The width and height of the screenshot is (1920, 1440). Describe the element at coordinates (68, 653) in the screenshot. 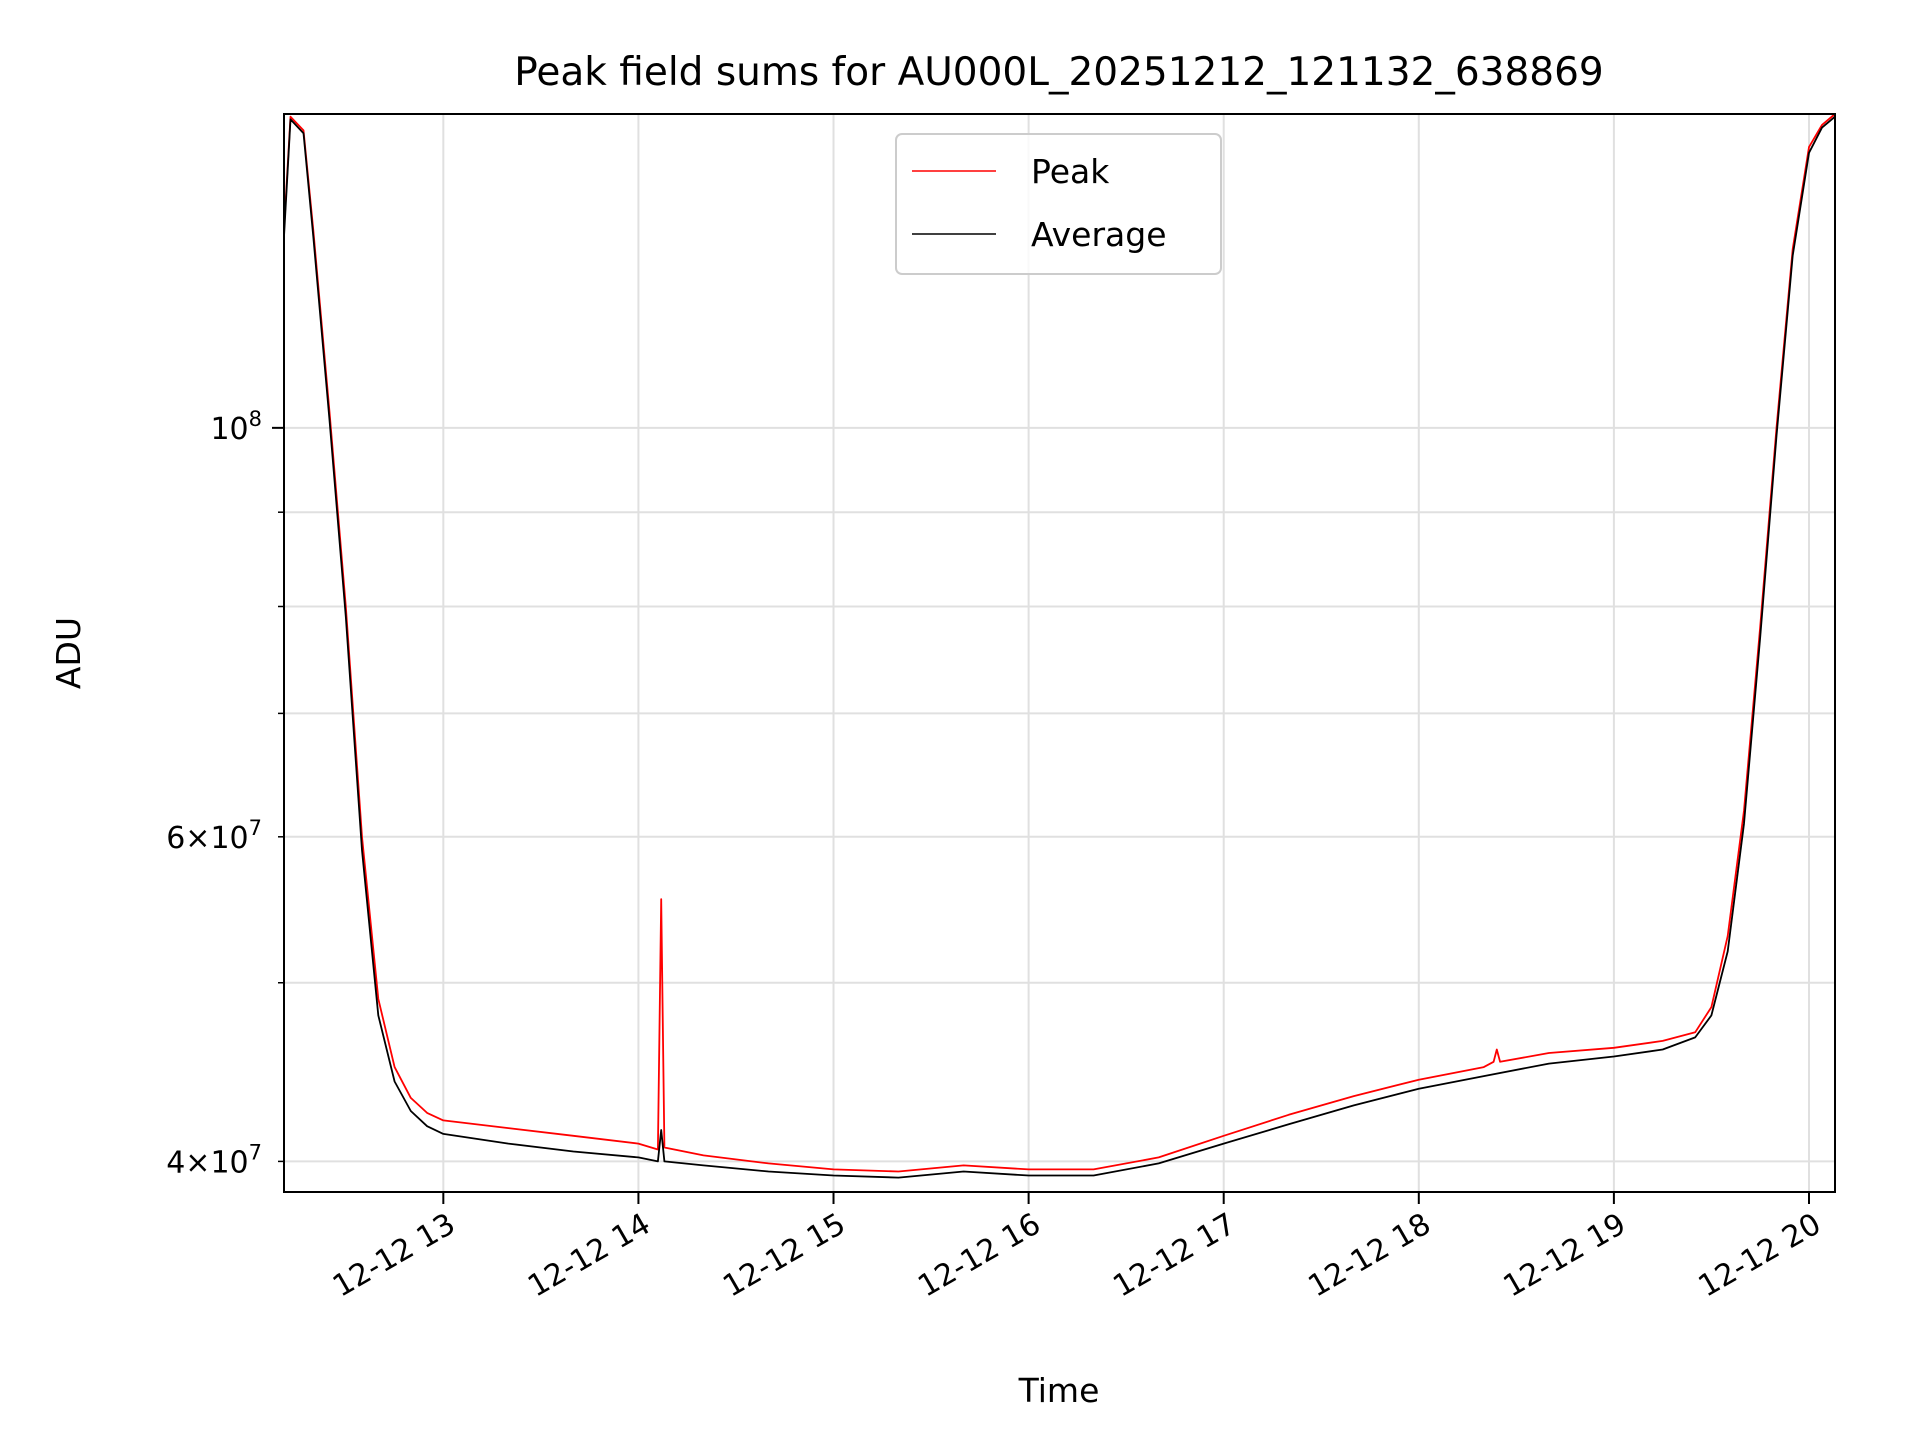

I see `y-axis-title: ADU` at that location.